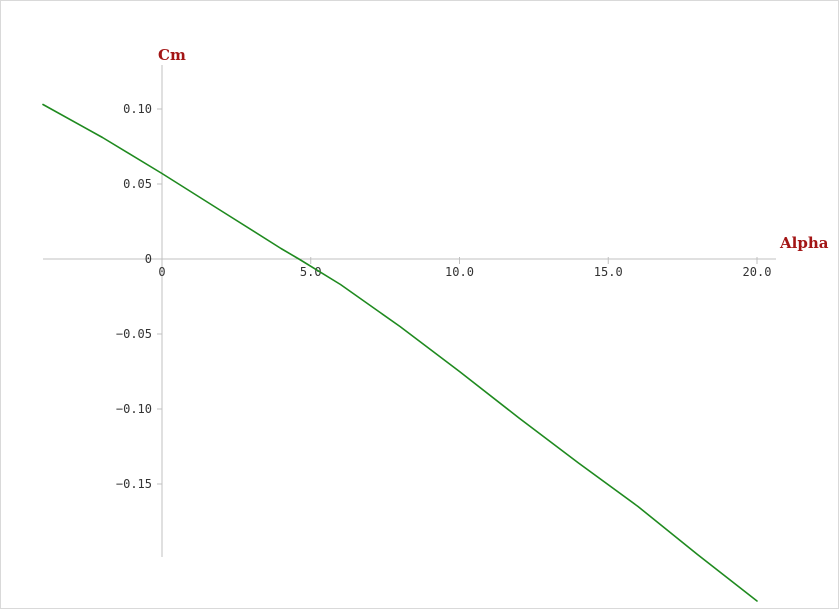  What do you see at coordinates (134, 409) in the screenshot?
I see `y-tick-label: −0.10` at bounding box center [134, 409].